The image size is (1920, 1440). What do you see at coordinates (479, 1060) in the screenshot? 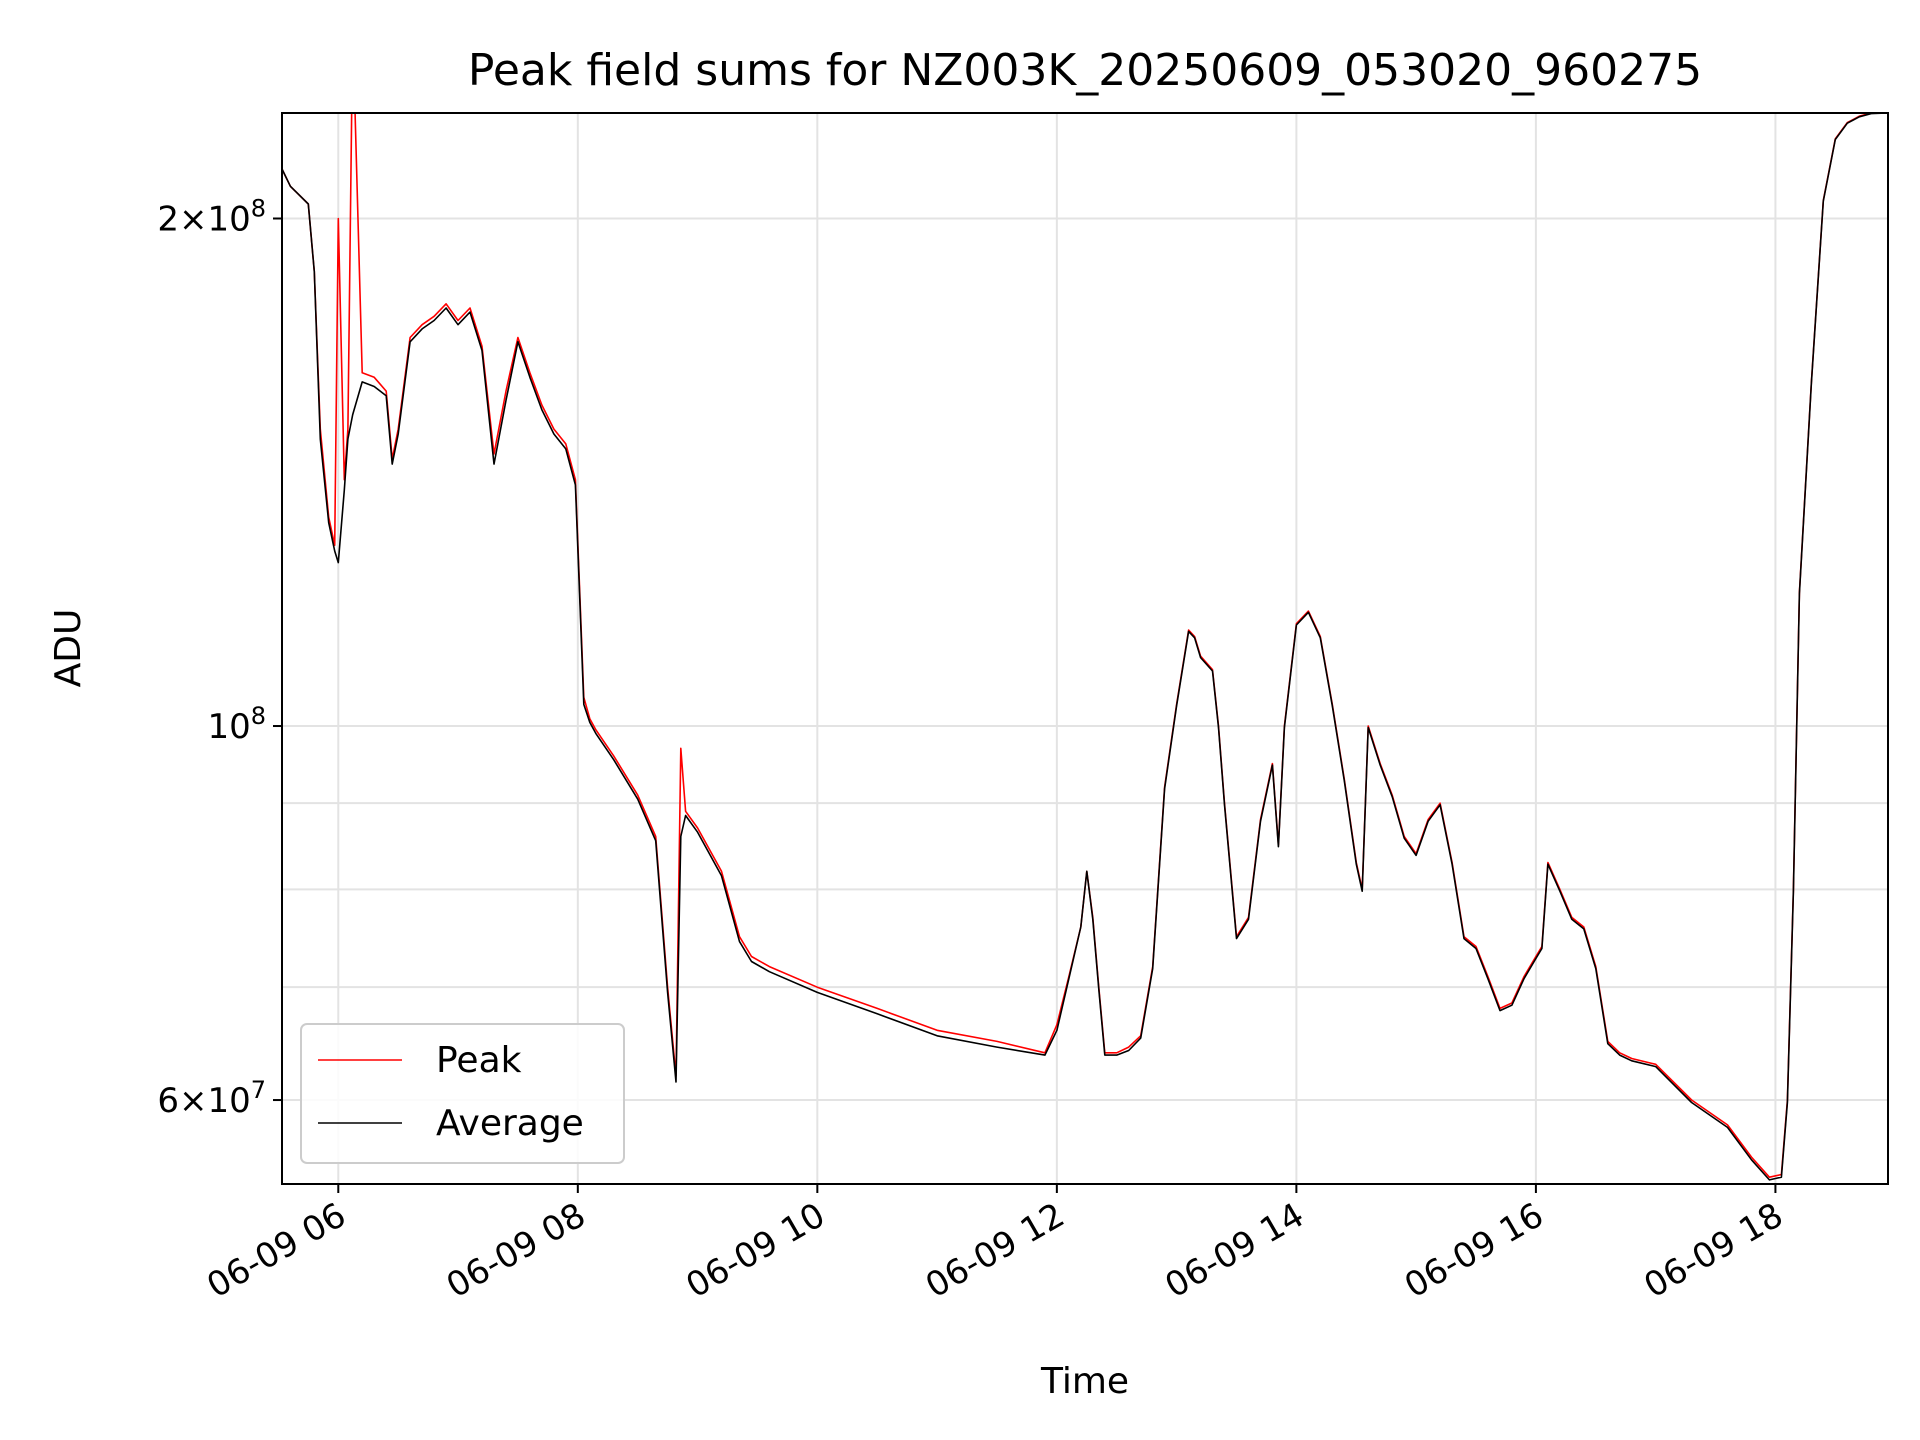
I see `legend-label-peak: Peak` at bounding box center [479, 1060].